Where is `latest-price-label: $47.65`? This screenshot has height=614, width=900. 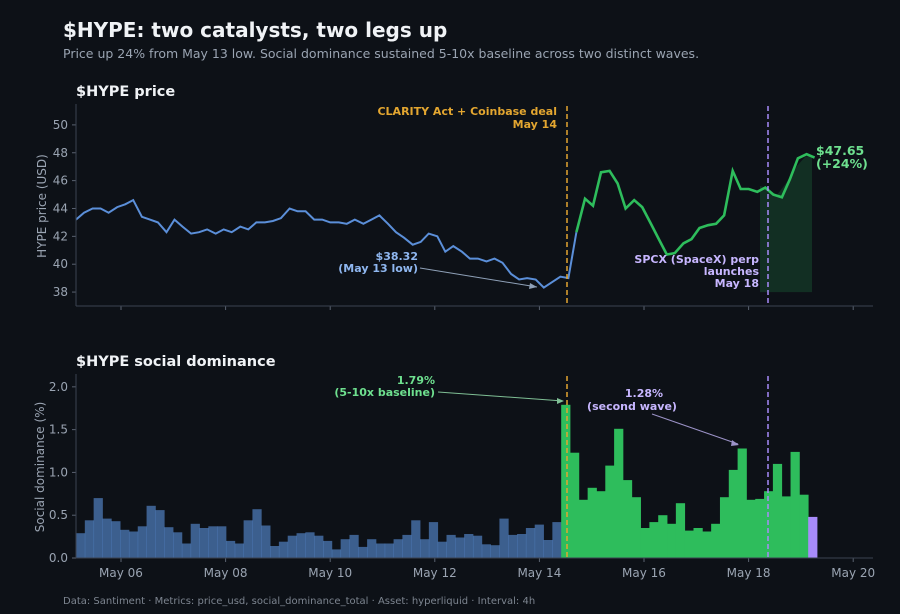
latest-price-label: $47.65 is located at coordinates (840, 150).